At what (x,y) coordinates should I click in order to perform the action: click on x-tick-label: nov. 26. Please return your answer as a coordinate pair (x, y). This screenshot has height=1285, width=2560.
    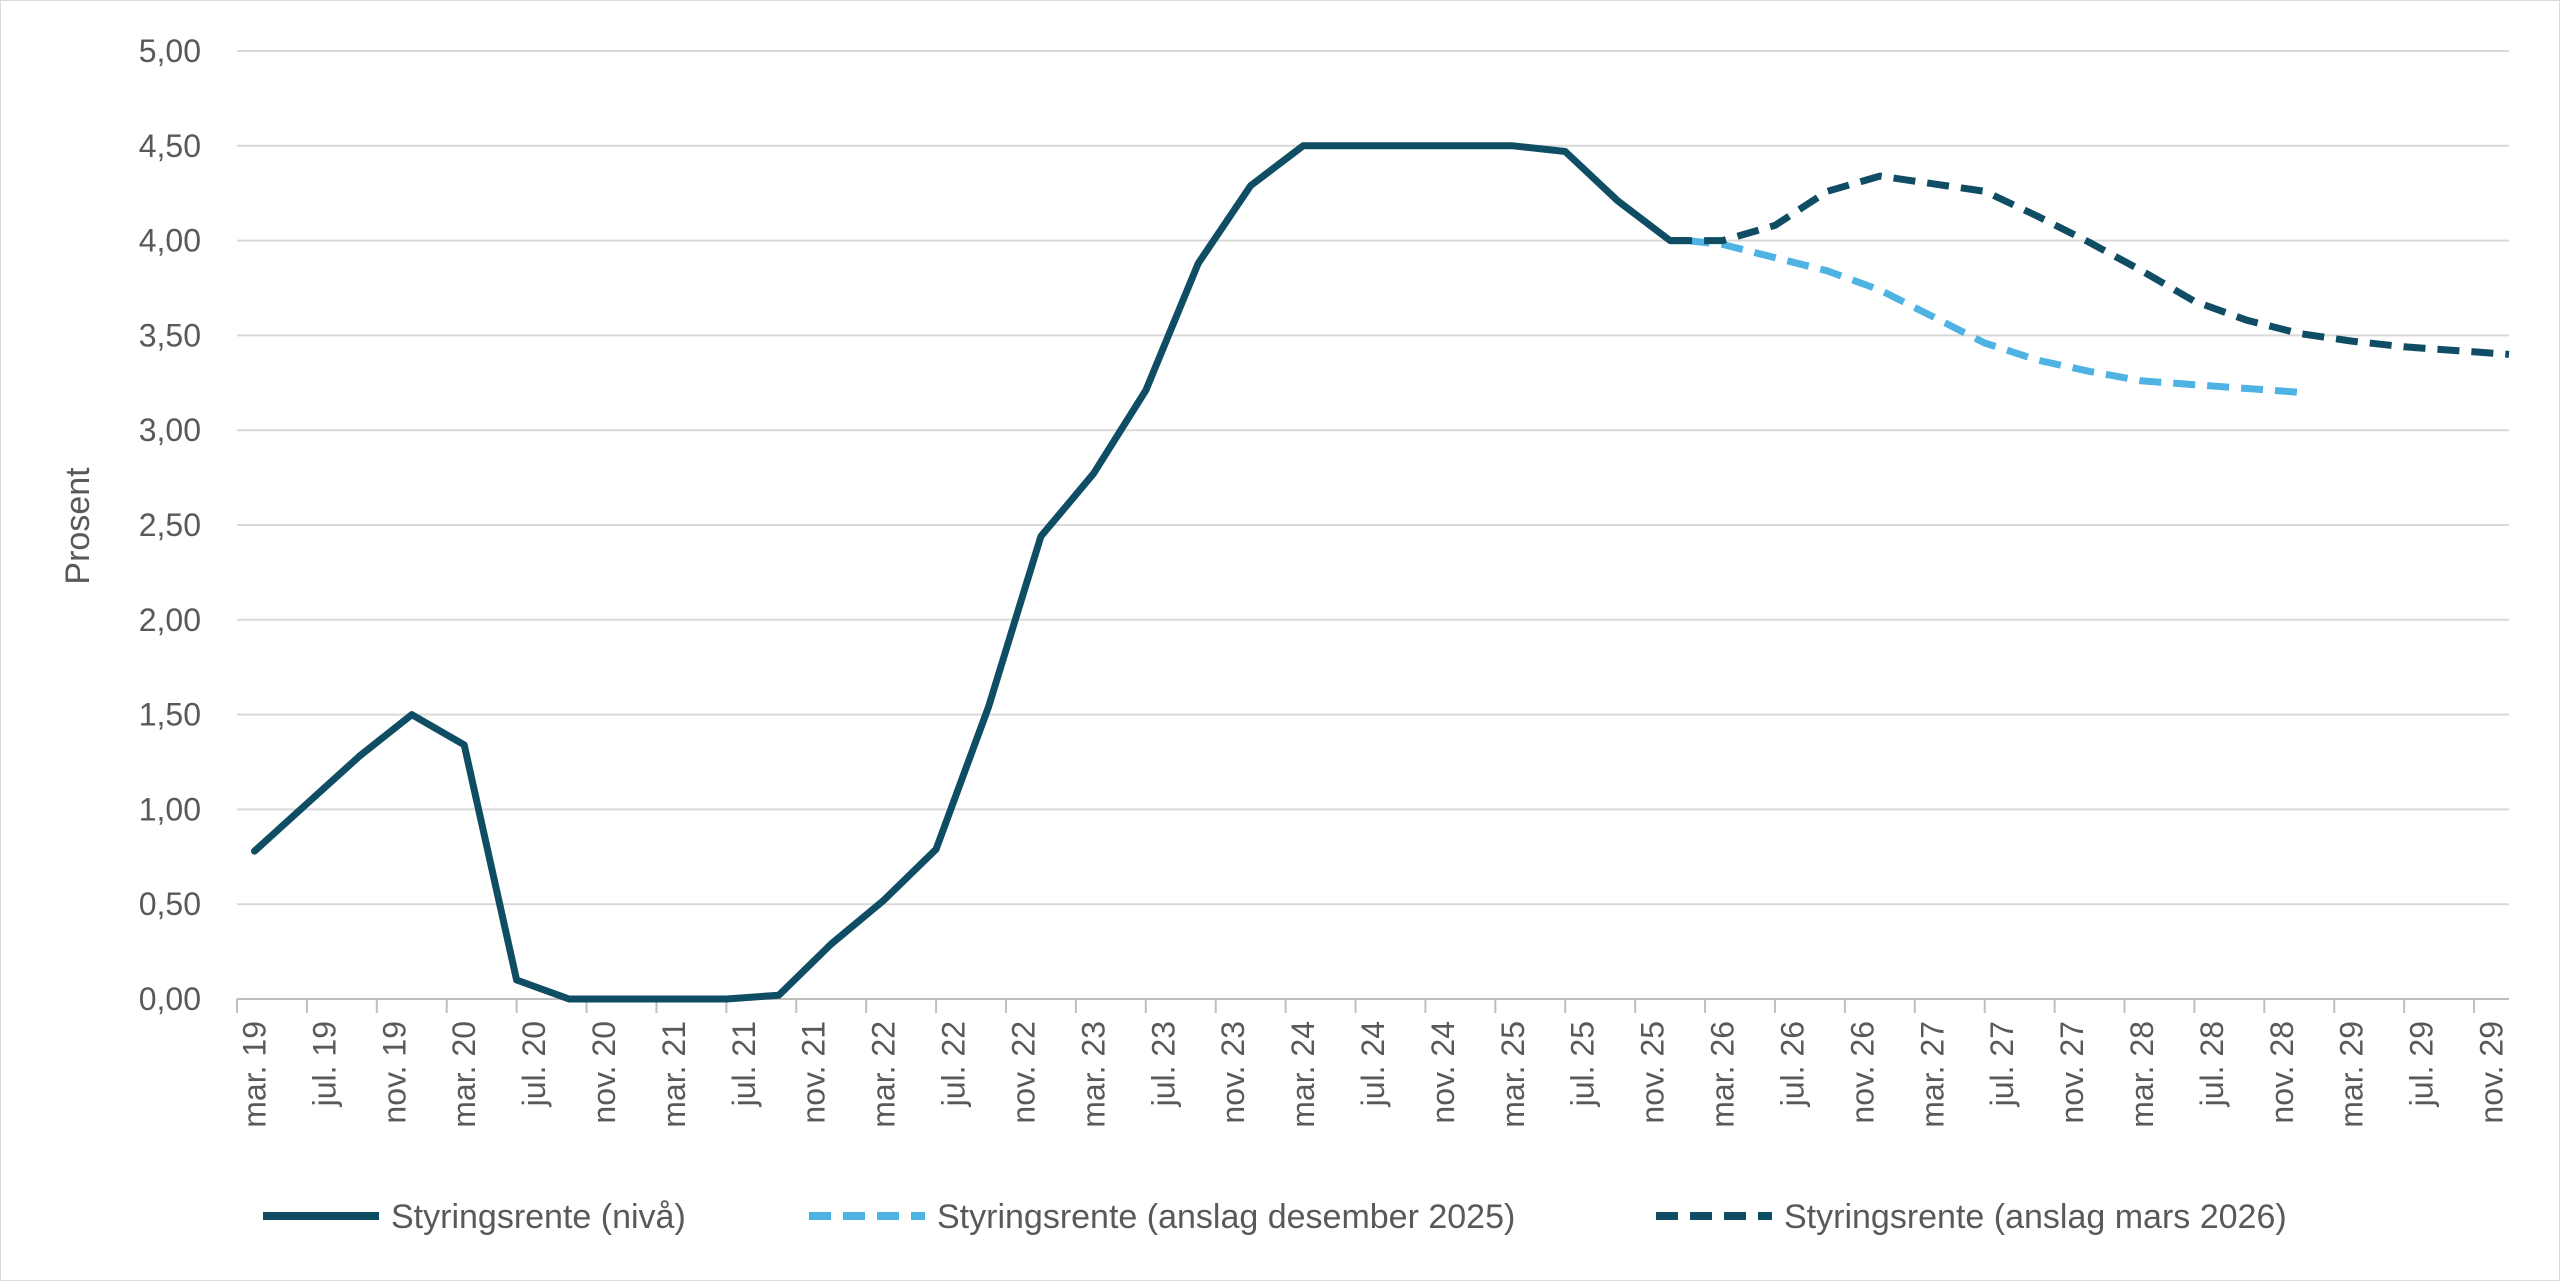
    Looking at the image, I should click on (1862, 1072).